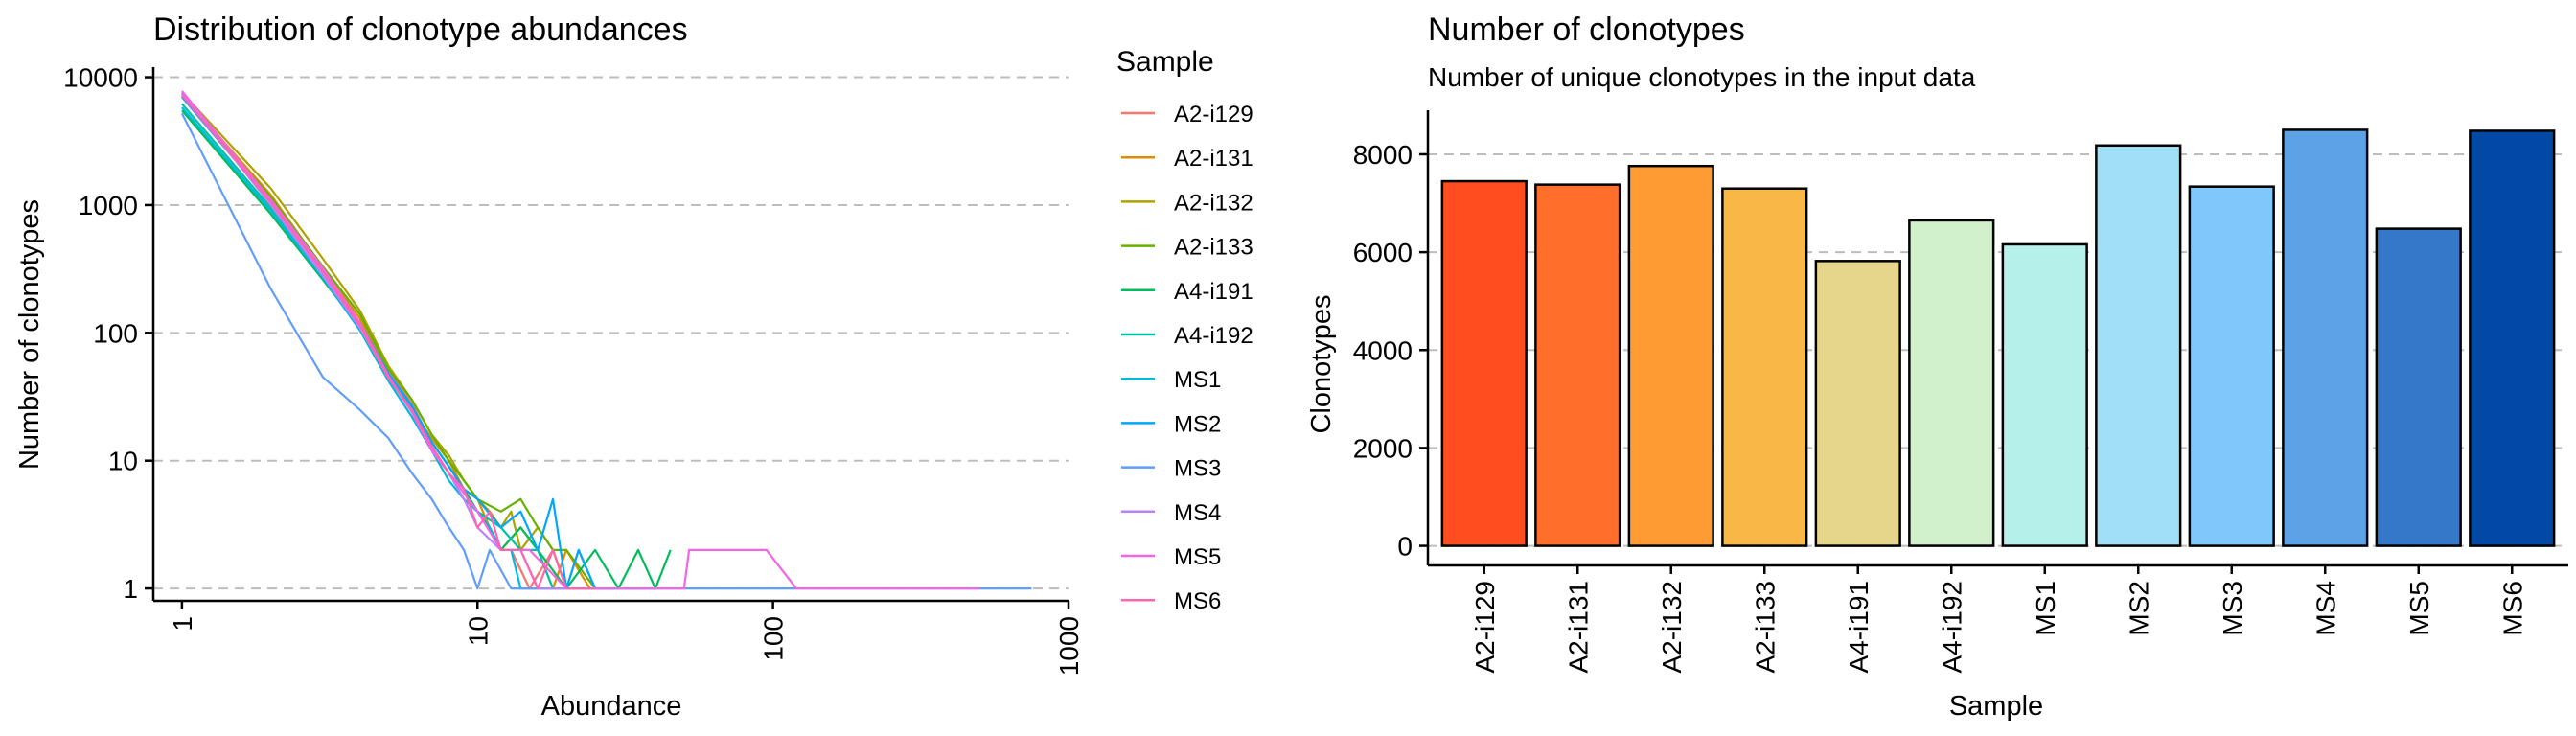  What do you see at coordinates (100, 78) in the screenshot?
I see `left-y-tick-label: 10000` at bounding box center [100, 78].